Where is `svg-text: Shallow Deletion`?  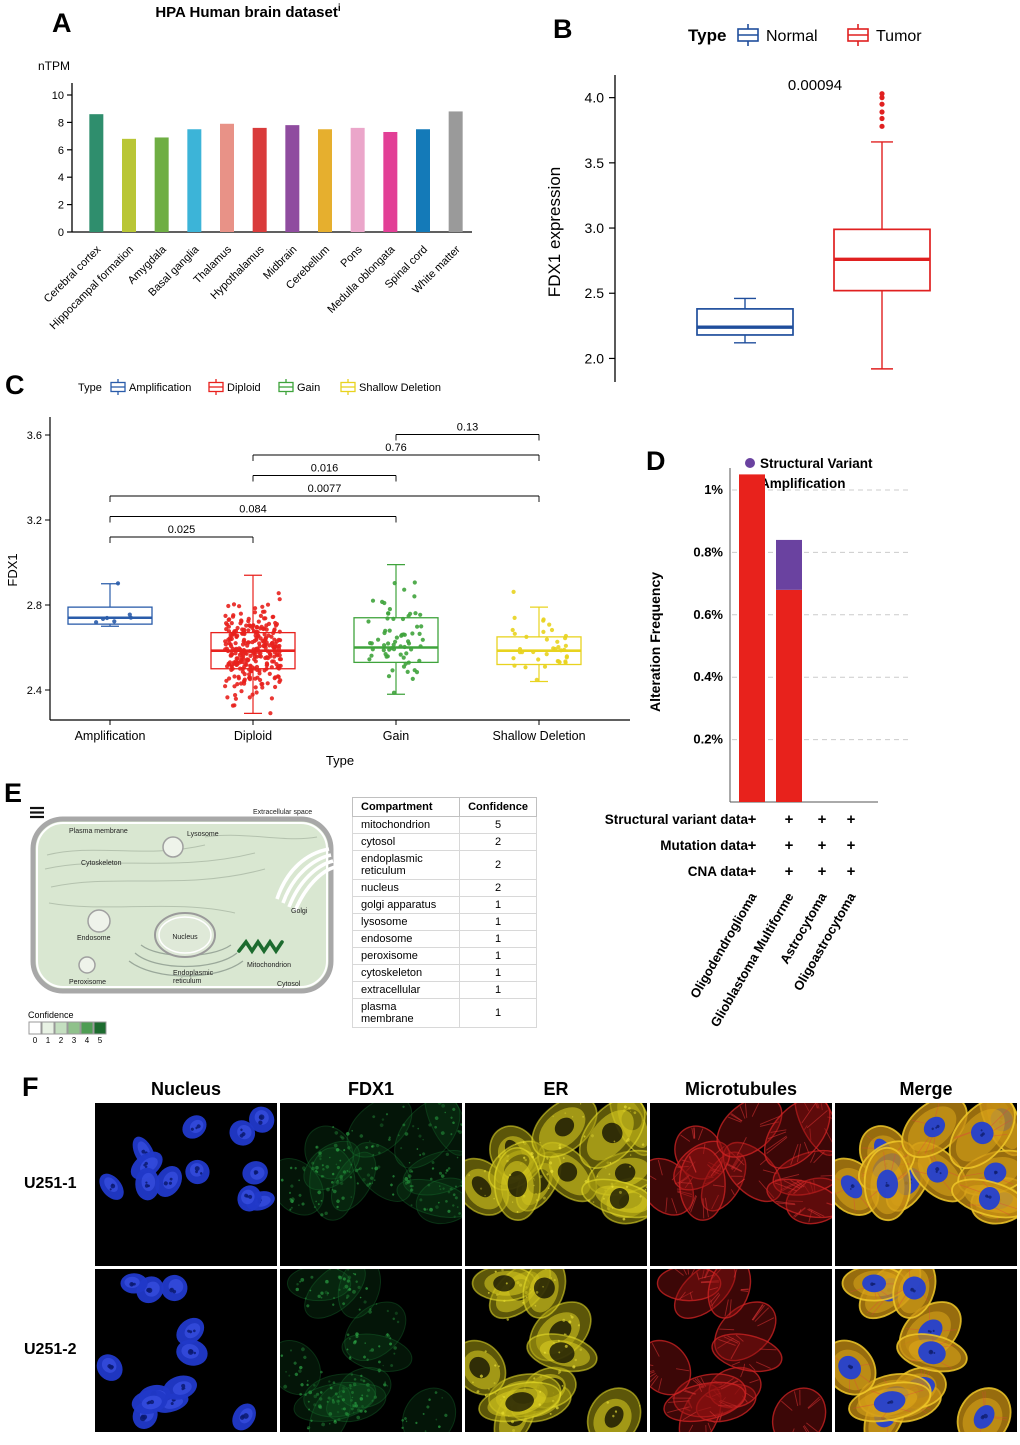 svg-text: Shallow Deletion is located at coordinates (400, 388).